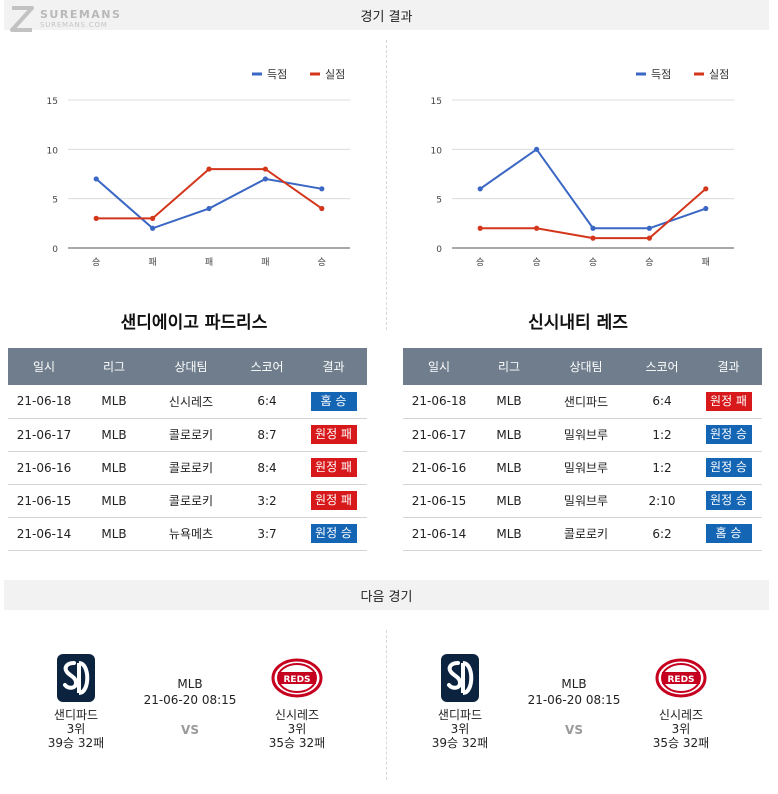 The height and width of the screenshot is (794, 778). I want to click on away-team-rank: 3위, so click(297, 729).